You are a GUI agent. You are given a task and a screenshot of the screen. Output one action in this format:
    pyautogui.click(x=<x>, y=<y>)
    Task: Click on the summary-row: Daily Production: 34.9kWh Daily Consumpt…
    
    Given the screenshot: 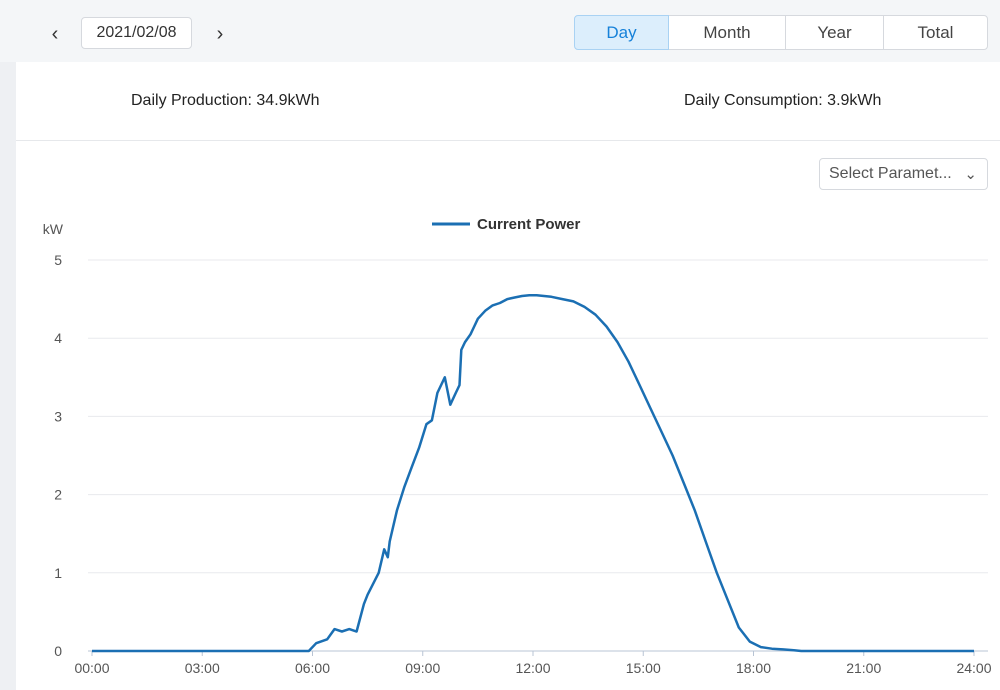 What is the action you would take?
    pyautogui.click(x=508, y=101)
    